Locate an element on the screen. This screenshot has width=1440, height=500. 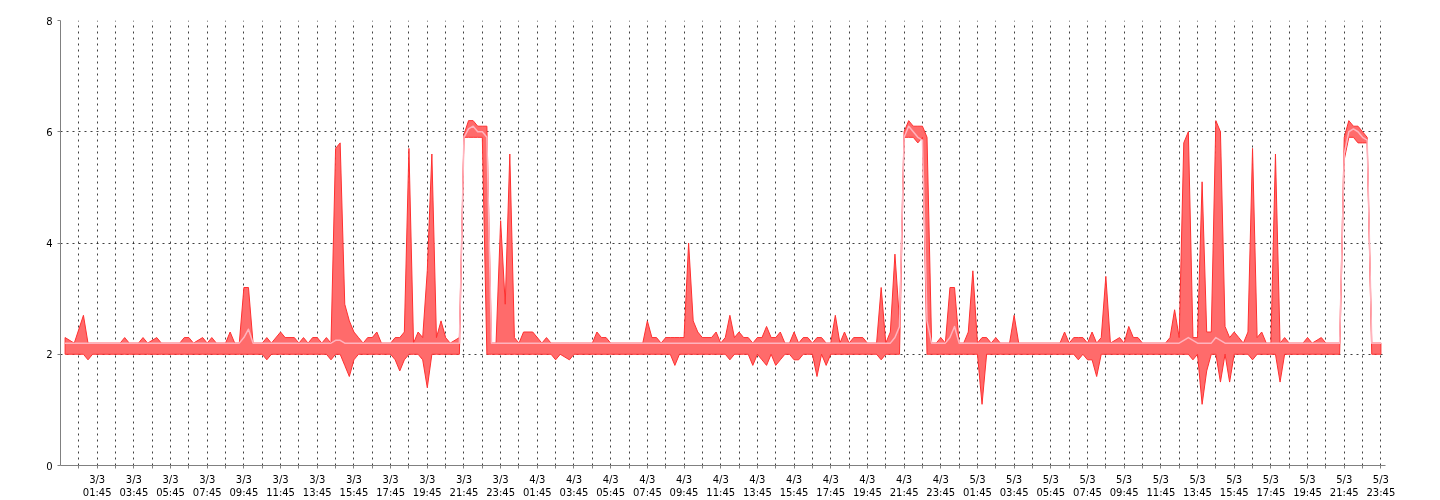
x-tick-label: 3/3 13:45 is located at coordinates (317, 485).